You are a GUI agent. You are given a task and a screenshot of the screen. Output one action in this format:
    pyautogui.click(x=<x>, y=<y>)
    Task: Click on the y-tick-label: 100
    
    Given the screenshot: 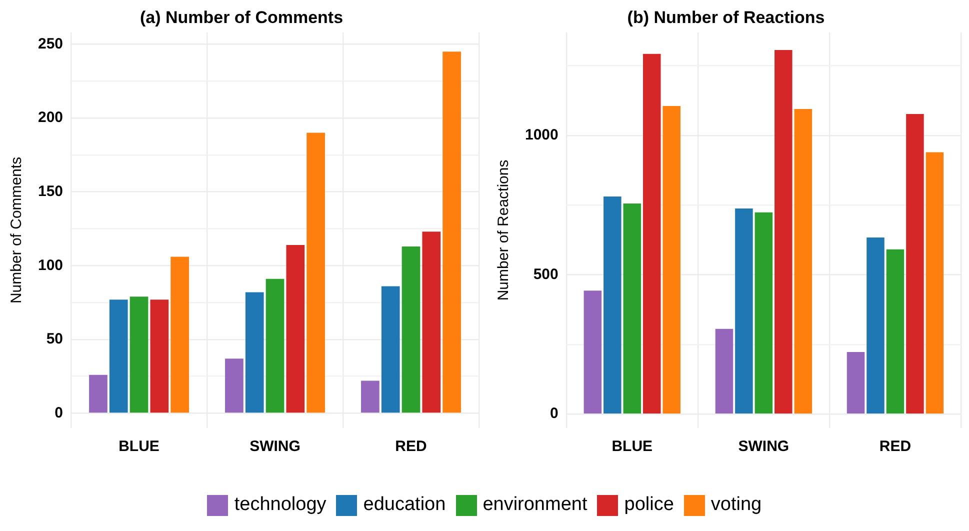 What is the action you would take?
    pyautogui.click(x=51, y=265)
    